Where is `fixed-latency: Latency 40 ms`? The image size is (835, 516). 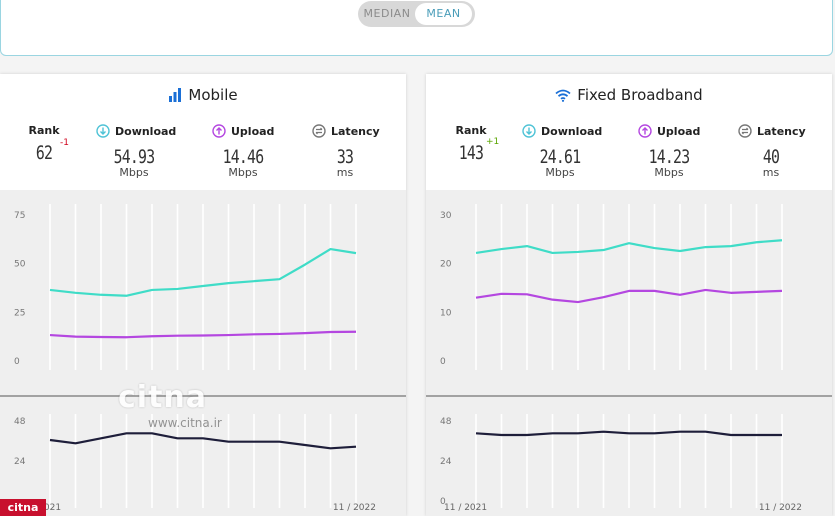
fixed-latency: Latency 40 ms is located at coordinates (772, 151).